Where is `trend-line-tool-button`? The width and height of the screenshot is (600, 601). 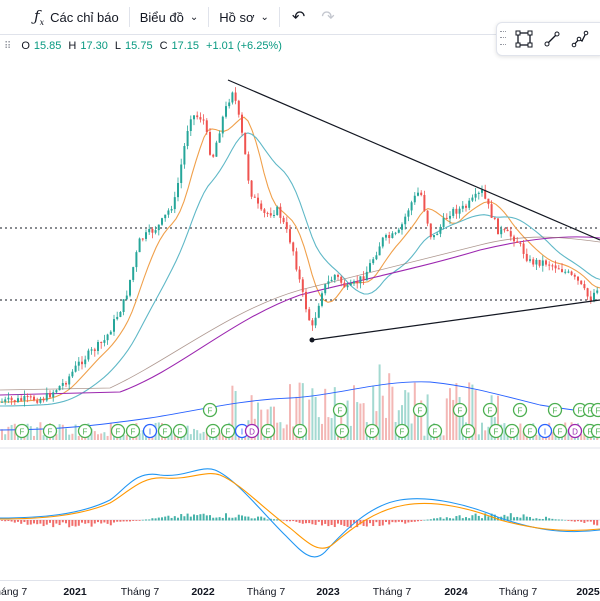
trend-line-tool-button is located at coordinates (552, 39).